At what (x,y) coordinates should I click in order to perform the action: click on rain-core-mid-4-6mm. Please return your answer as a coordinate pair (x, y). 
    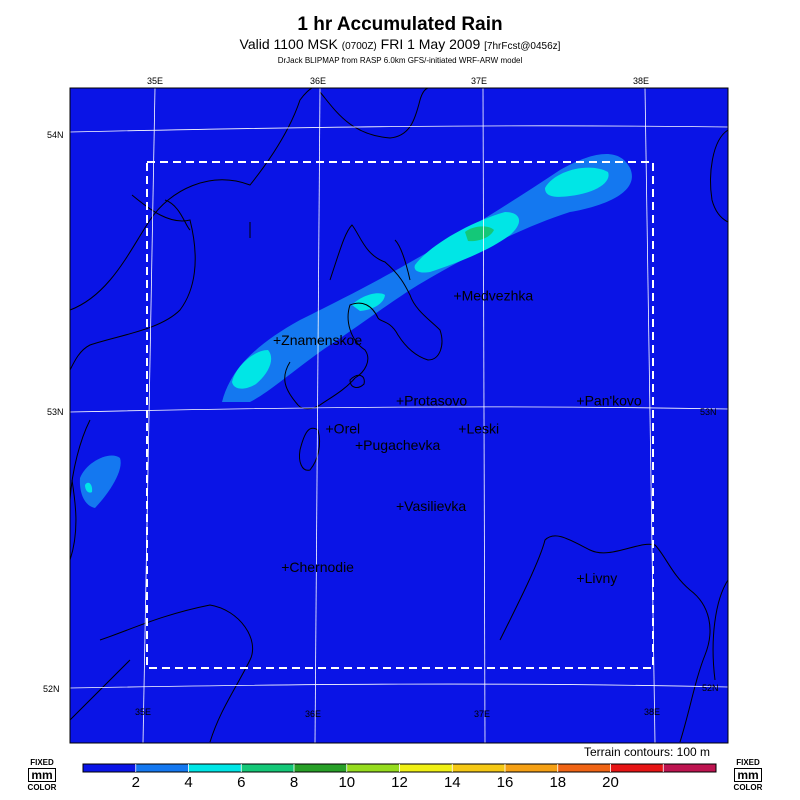
    Looking at the image, I should click on (467, 242).